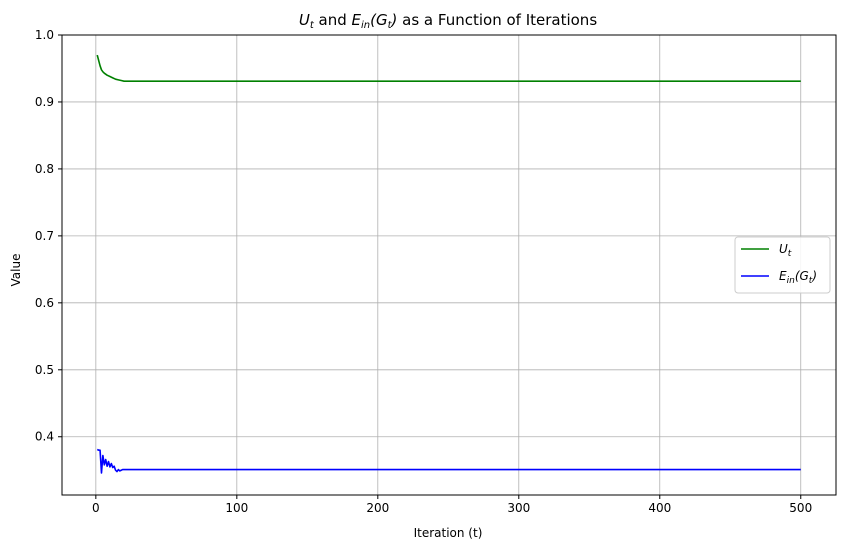 This screenshot has height=549, width=846. What do you see at coordinates (96, 508) in the screenshot?
I see `x-tick-label: 0` at bounding box center [96, 508].